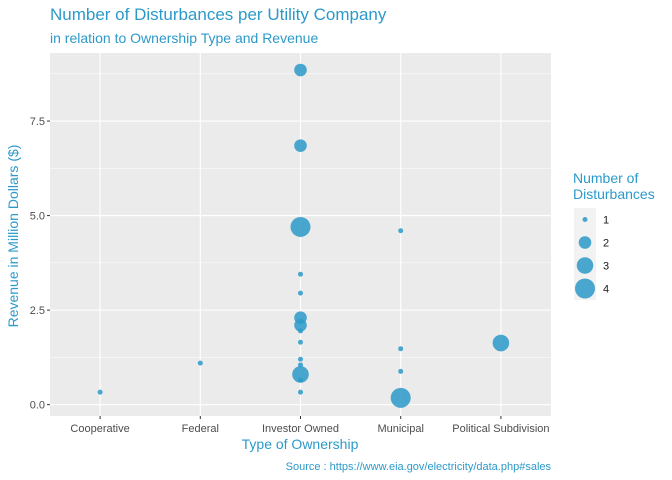 The width and height of the screenshot is (672, 480). Describe the element at coordinates (37, 122) in the screenshot. I see `y-tick-label: 7.5` at that location.